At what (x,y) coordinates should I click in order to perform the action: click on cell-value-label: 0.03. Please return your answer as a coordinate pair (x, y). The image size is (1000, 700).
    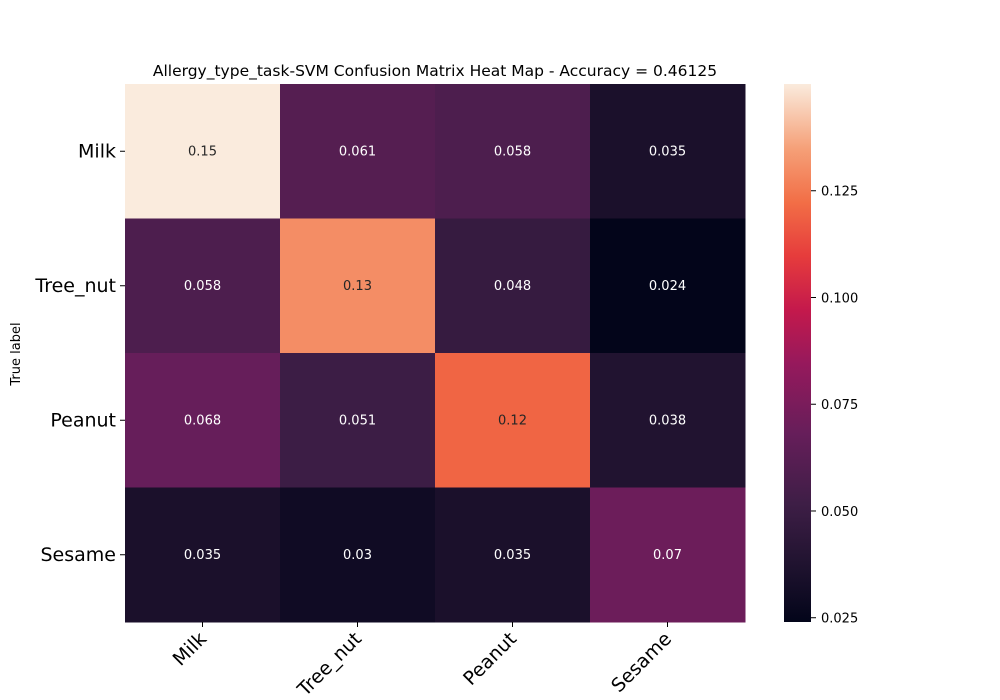
    Looking at the image, I should click on (357, 555).